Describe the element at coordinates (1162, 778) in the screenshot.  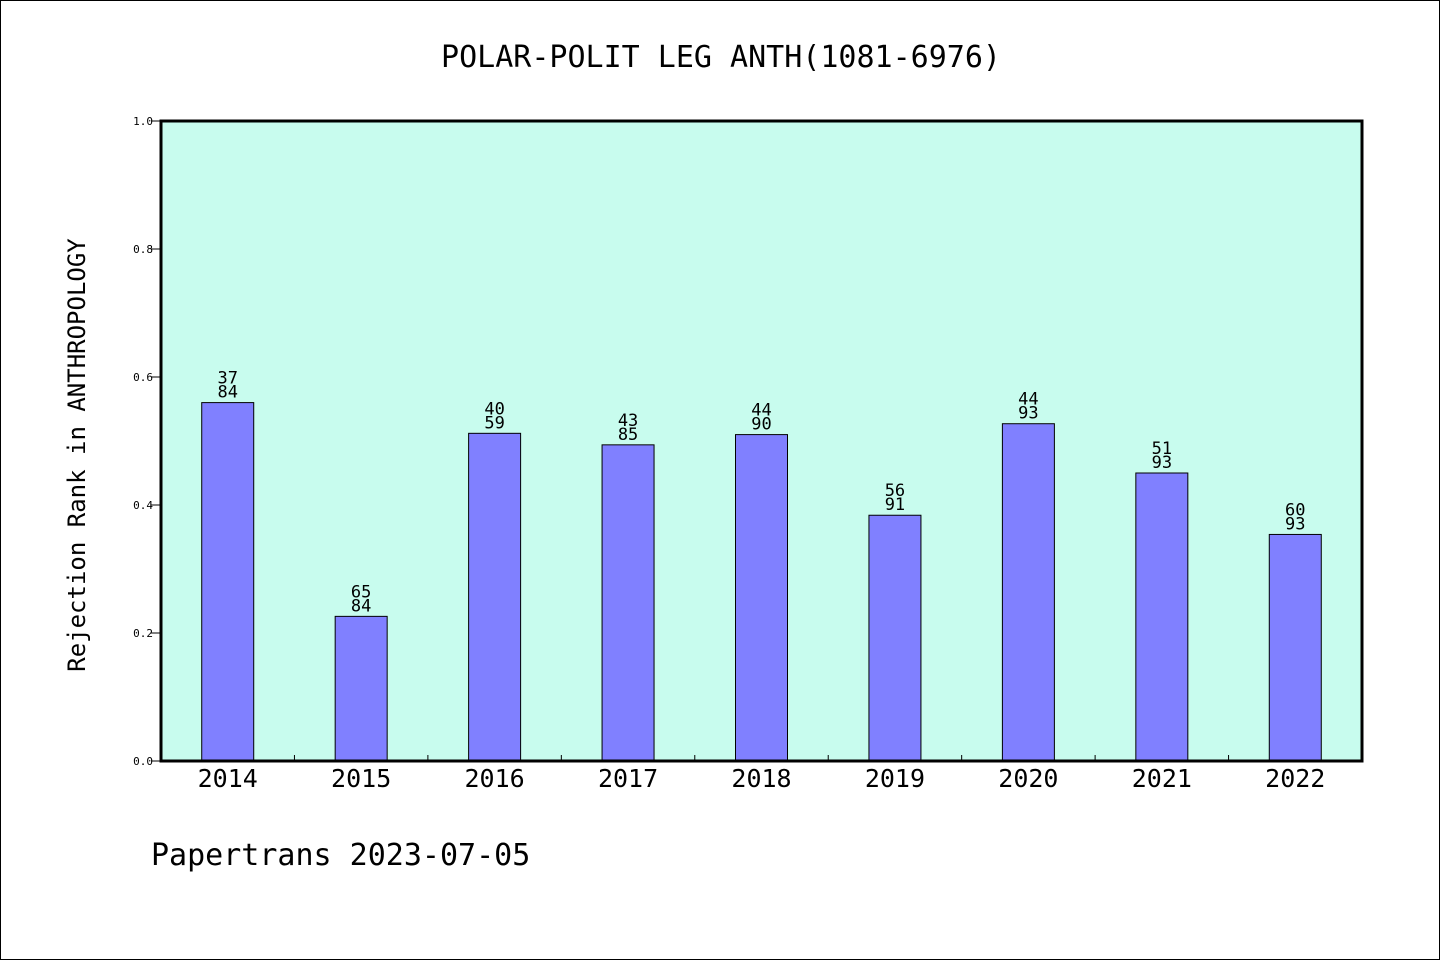
I see `x-tick-label: 2021` at that location.